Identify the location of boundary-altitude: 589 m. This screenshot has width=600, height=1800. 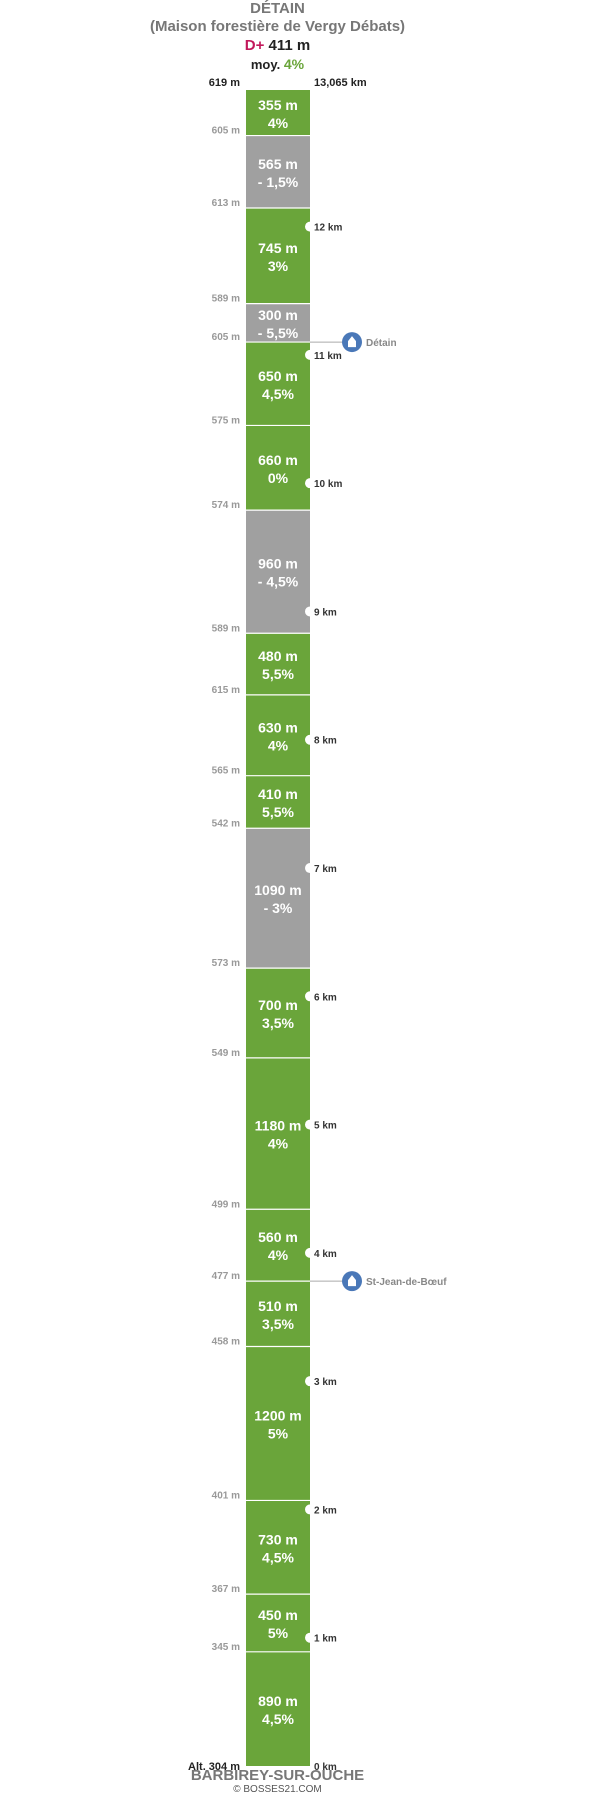
(226, 299).